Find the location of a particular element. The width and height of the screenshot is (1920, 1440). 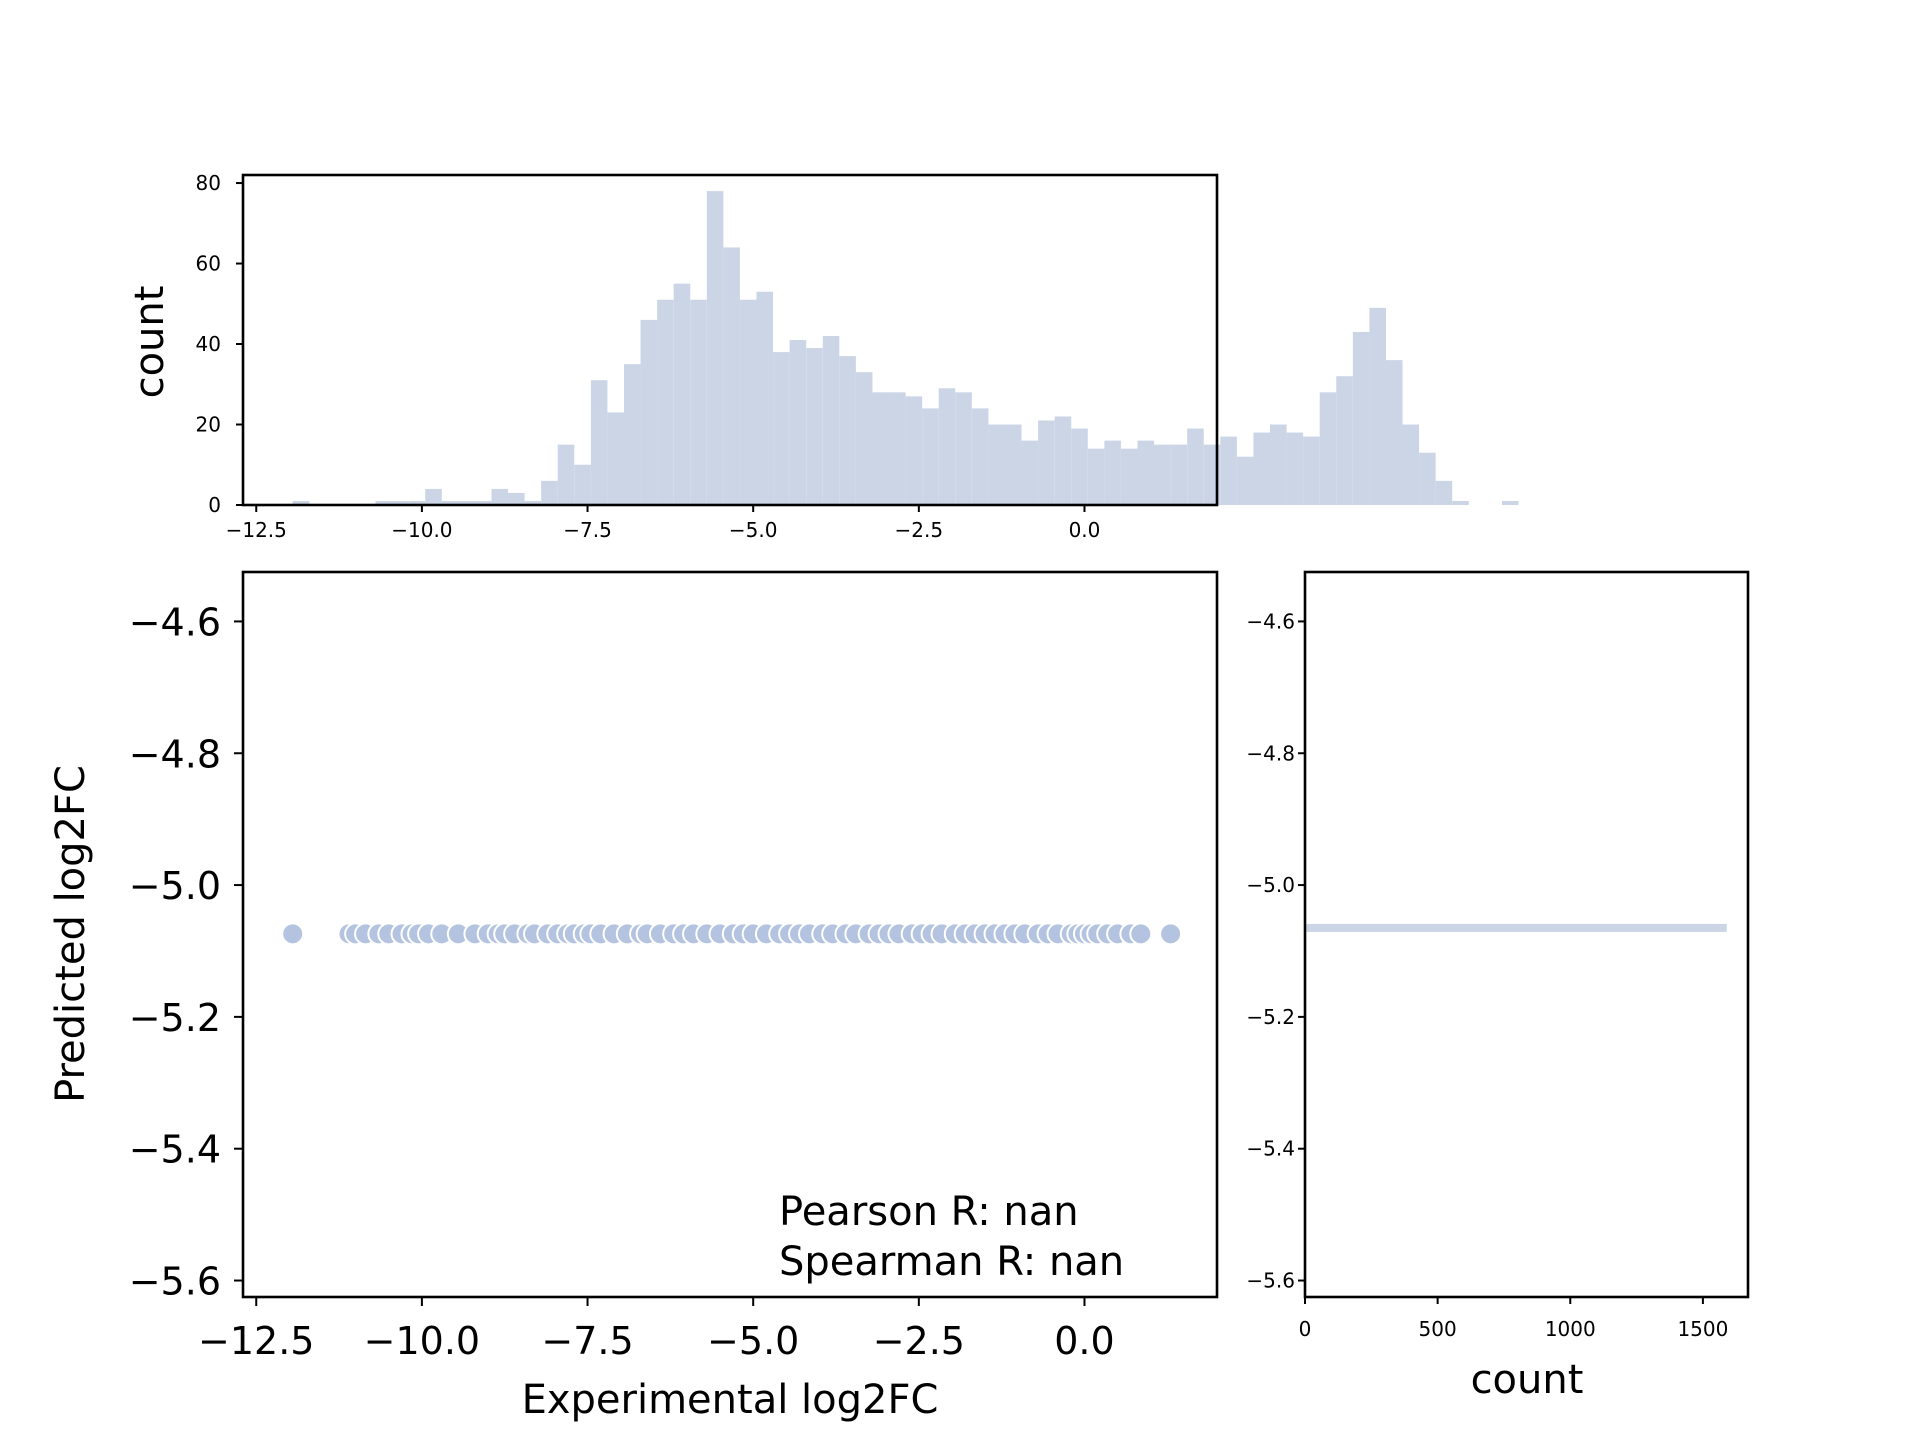

right-histogram-y-ticks: −4.6 −4.8 −5.0 −5.2 −5.4 −5.6 is located at coordinates (1275, 951).